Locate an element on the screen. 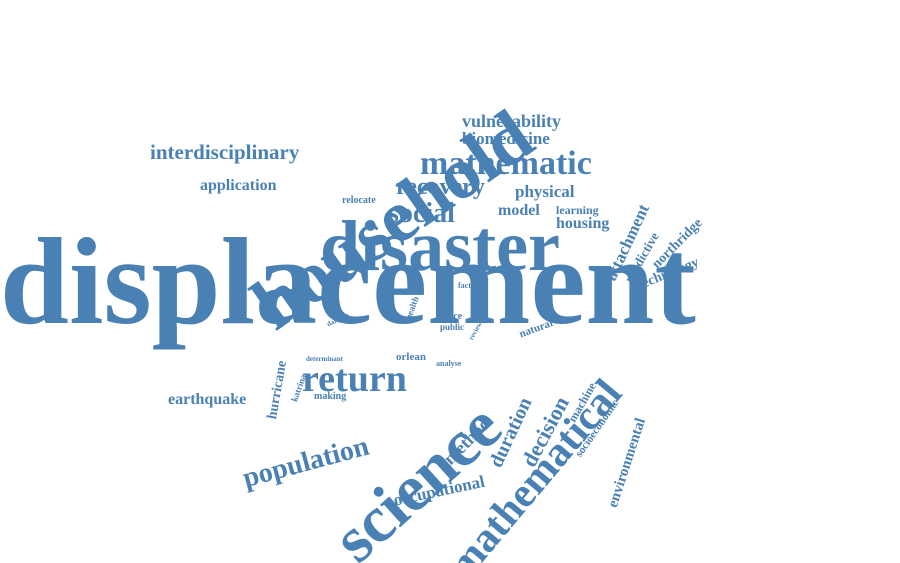 The image size is (900, 563). word-hurricane: hurricane is located at coordinates (278, 390).